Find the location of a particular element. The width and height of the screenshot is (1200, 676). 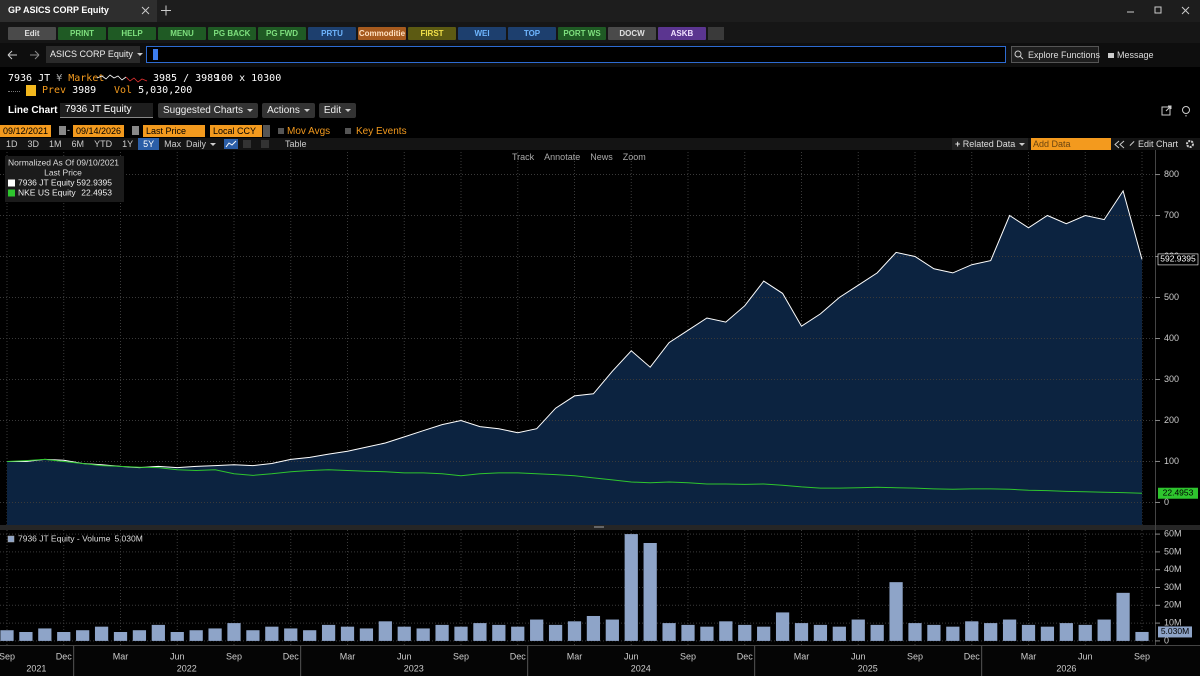

add-data: Add Data is located at coordinates (1071, 144).